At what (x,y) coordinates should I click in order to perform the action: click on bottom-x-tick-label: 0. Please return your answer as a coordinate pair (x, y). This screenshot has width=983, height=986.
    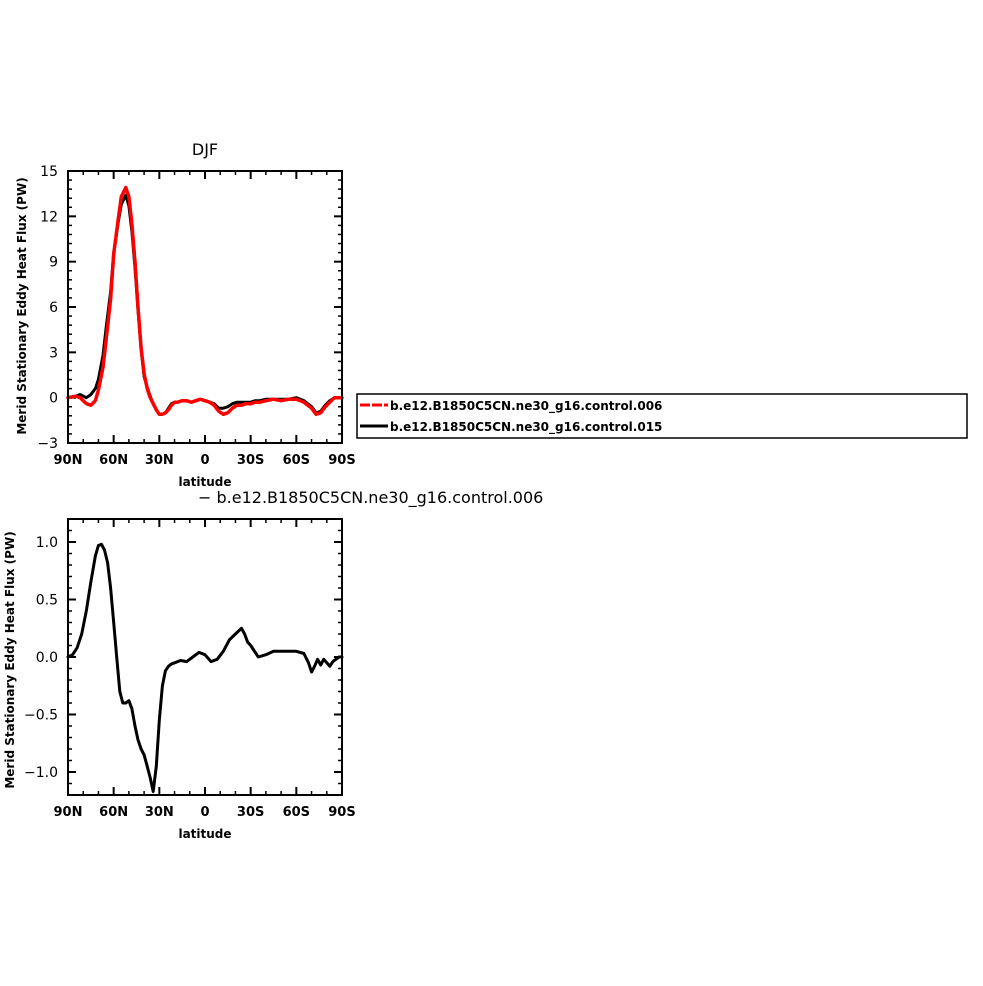
    Looking at the image, I should click on (204, 812).